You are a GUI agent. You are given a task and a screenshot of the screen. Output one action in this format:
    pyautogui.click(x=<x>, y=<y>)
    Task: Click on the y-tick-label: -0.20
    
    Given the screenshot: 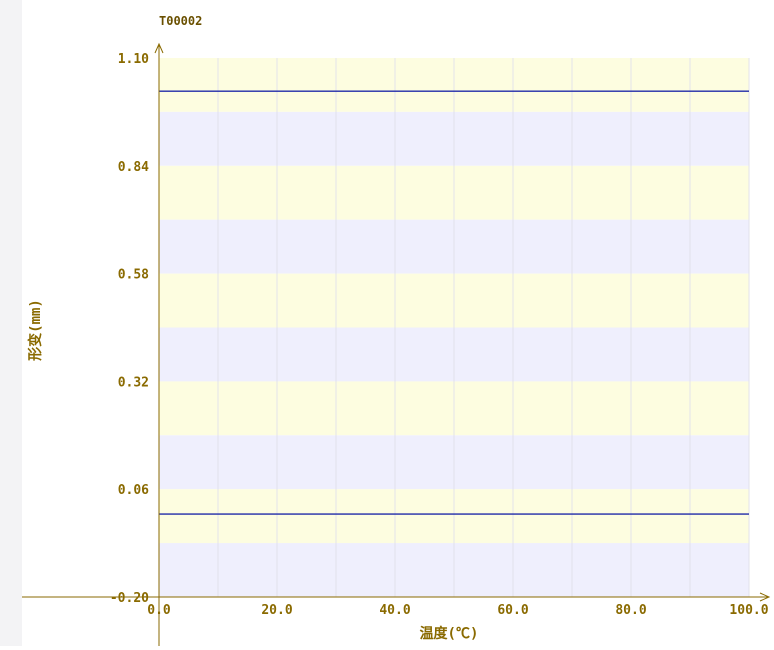 What is the action you would take?
    pyautogui.click(x=129, y=598)
    